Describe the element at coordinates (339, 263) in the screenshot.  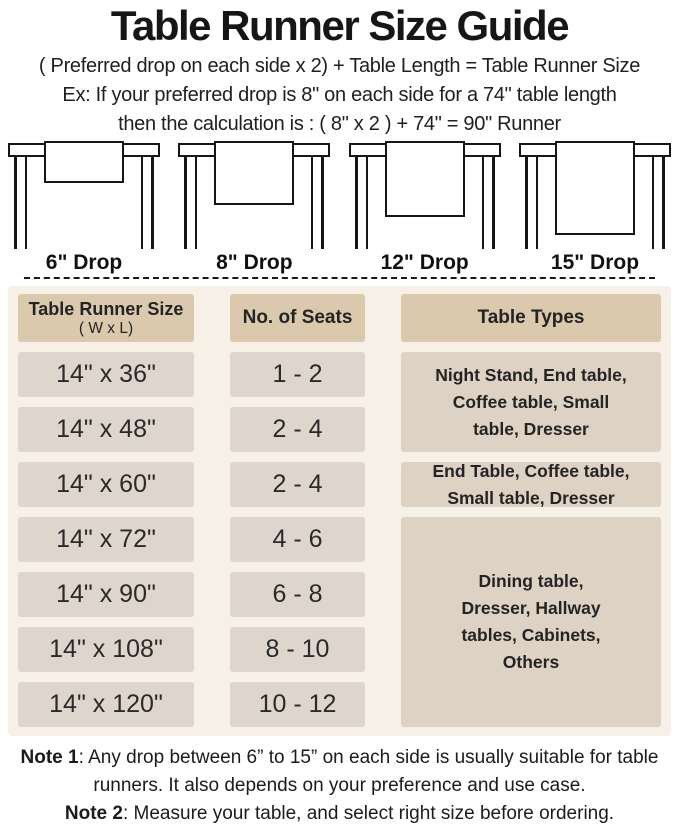
I see `drop-labels-row: 6" Drop 8" Drop 12" Drop 15" Drop` at that location.